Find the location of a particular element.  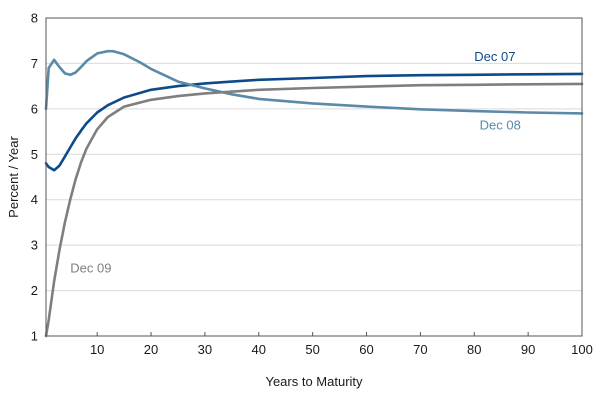

y-tick-label: 1 is located at coordinates (34, 336).